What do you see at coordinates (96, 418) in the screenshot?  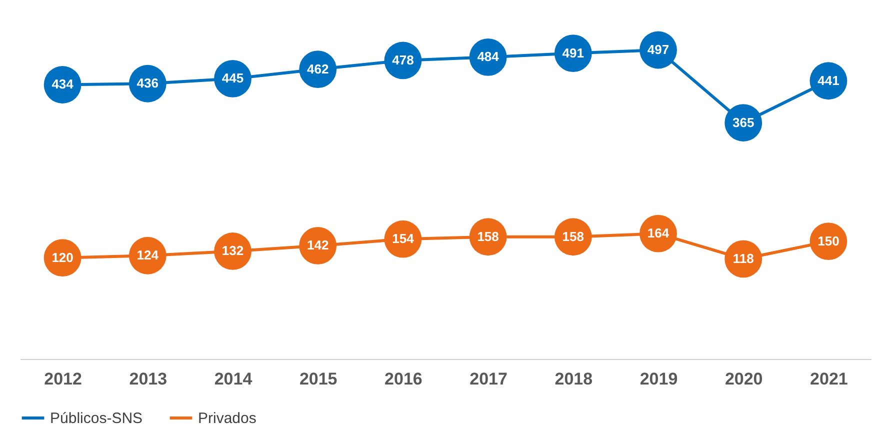 I see `legend-label: Públicos-SNS` at bounding box center [96, 418].